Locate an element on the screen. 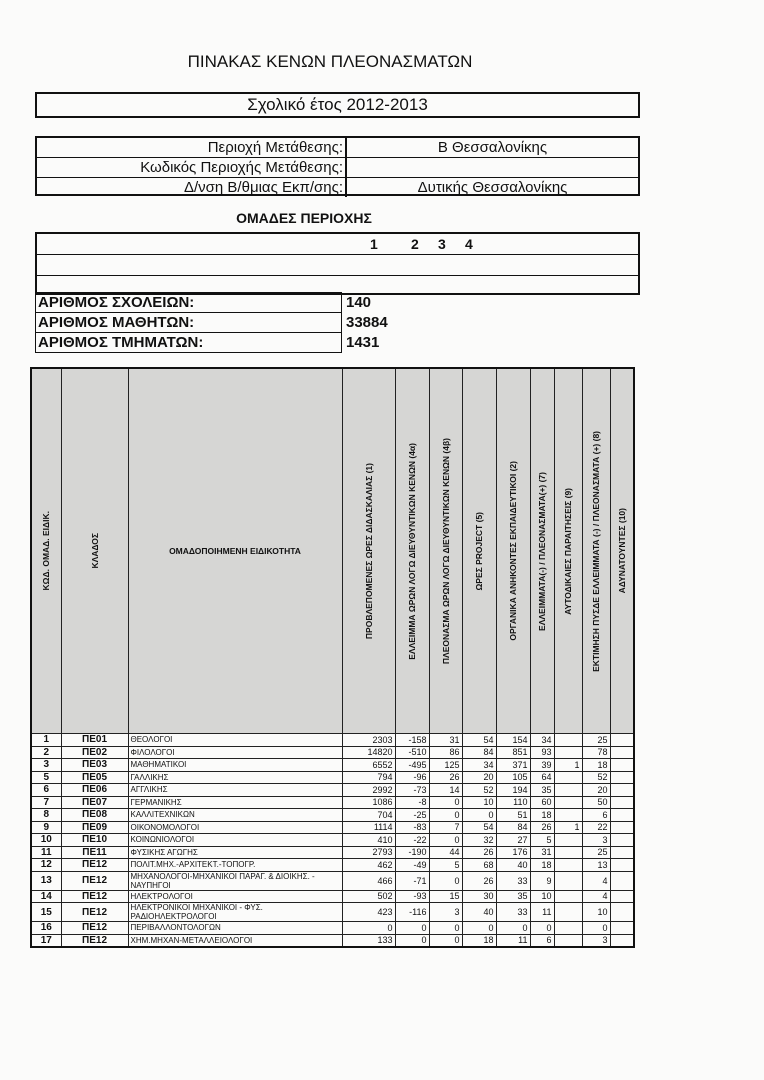  value-cell: 110 is located at coordinates (513, 802).